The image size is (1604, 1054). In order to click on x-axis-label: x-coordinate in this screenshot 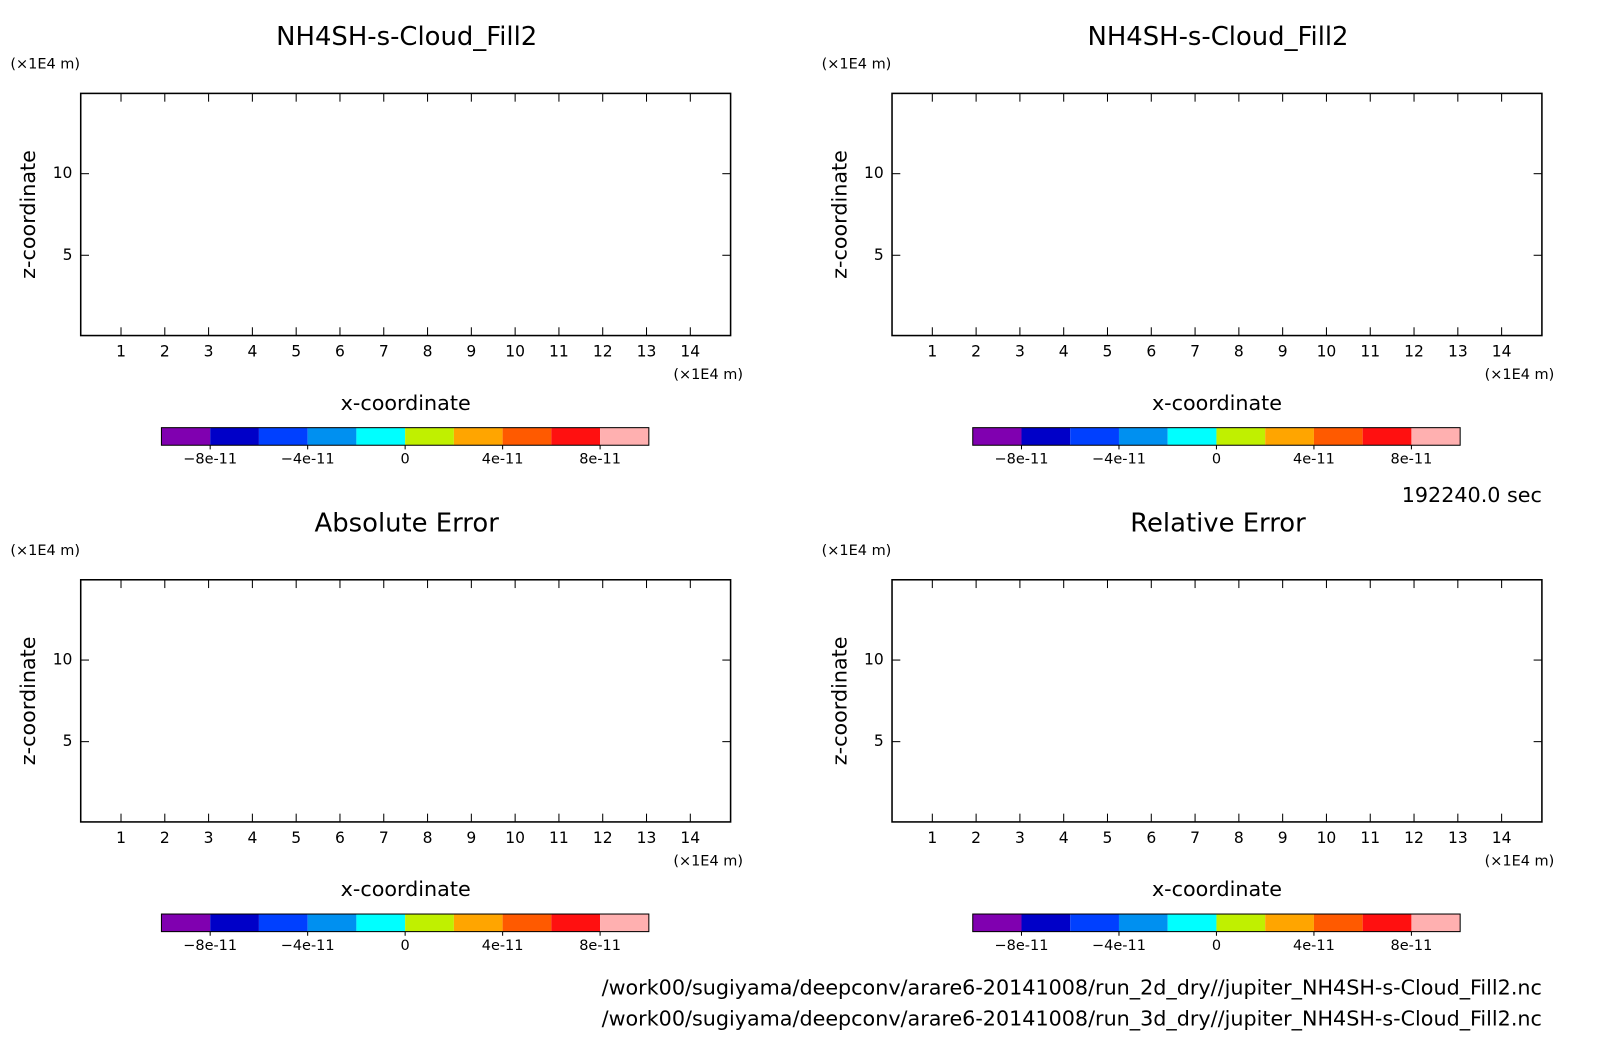, I will do `click(1217, 889)`.